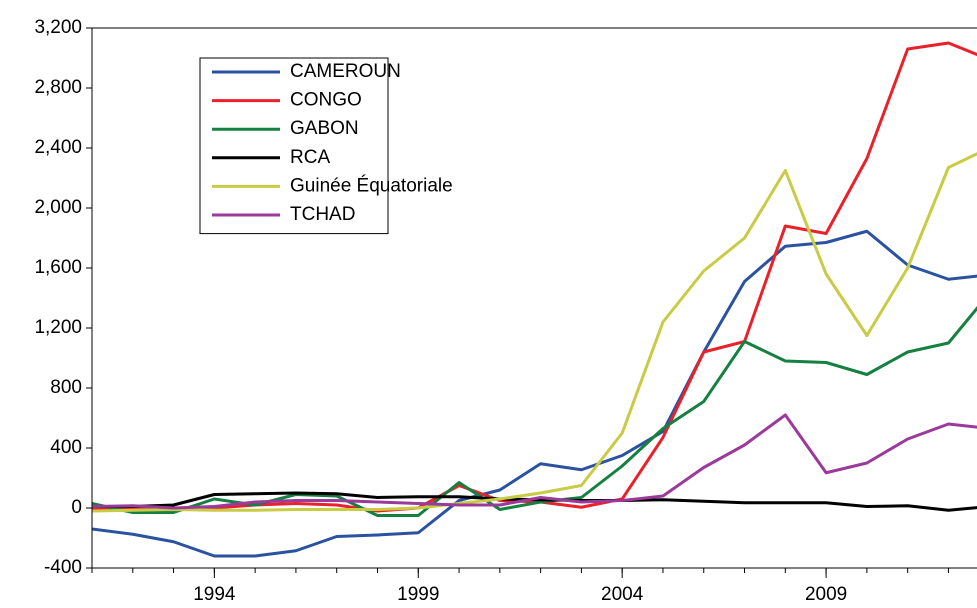 The width and height of the screenshot is (977, 608). I want to click on legend-box, so click(294, 146).